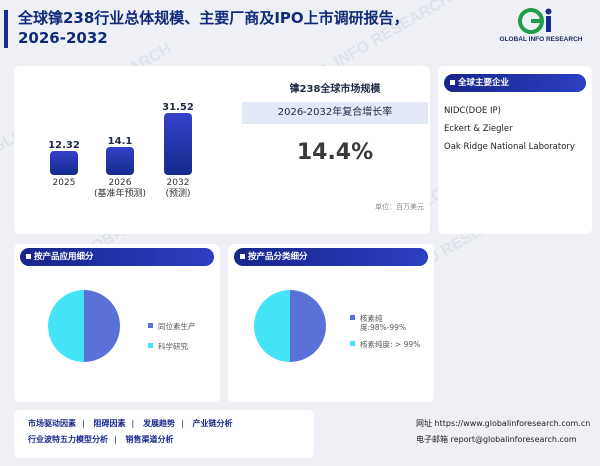 The height and width of the screenshot is (466, 600). What do you see at coordinates (149, 439) in the screenshot?
I see `link-sales-channel: 销售渠道分析` at bounding box center [149, 439].